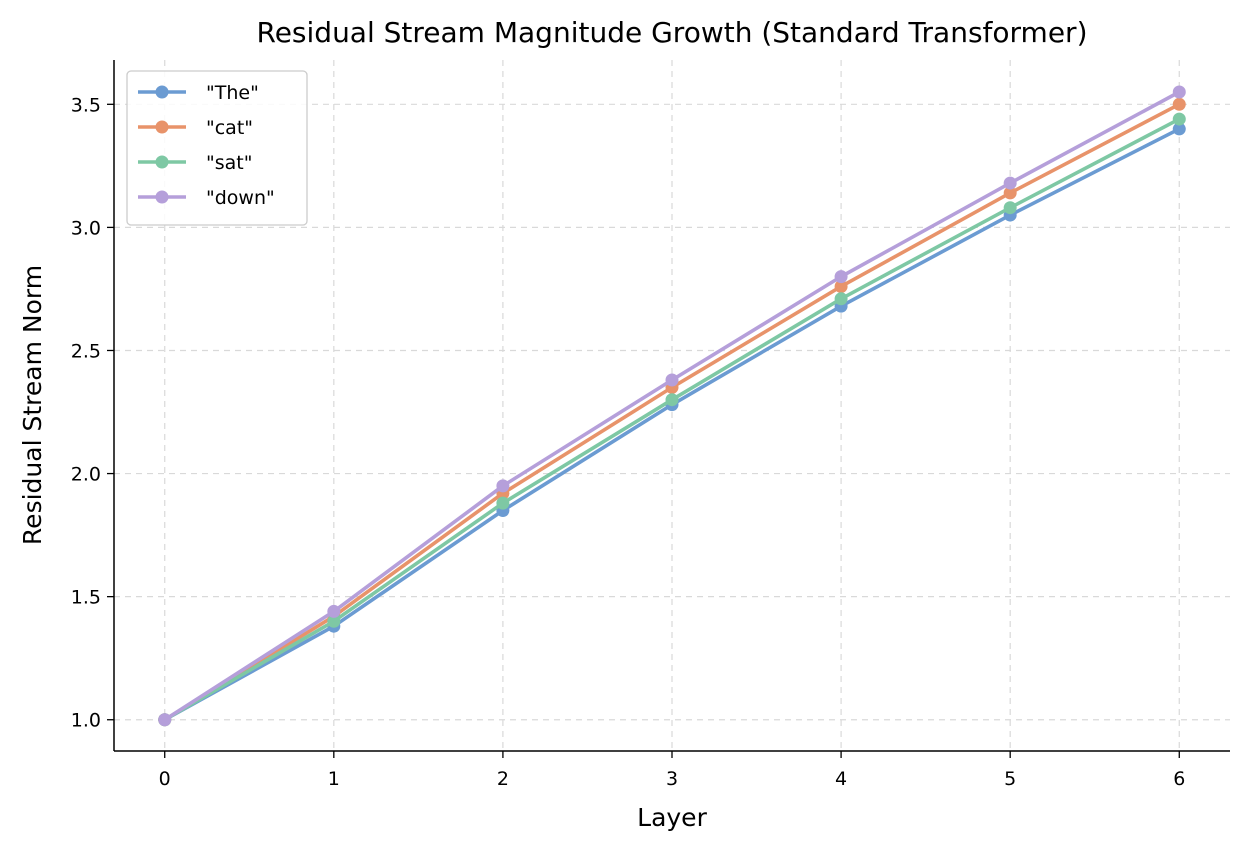 The width and height of the screenshot is (1248, 850). What do you see at coordinates (86, 721) in the screenshot?
I see `y-tick-label: 1.0` at bounding box center [86, 721].